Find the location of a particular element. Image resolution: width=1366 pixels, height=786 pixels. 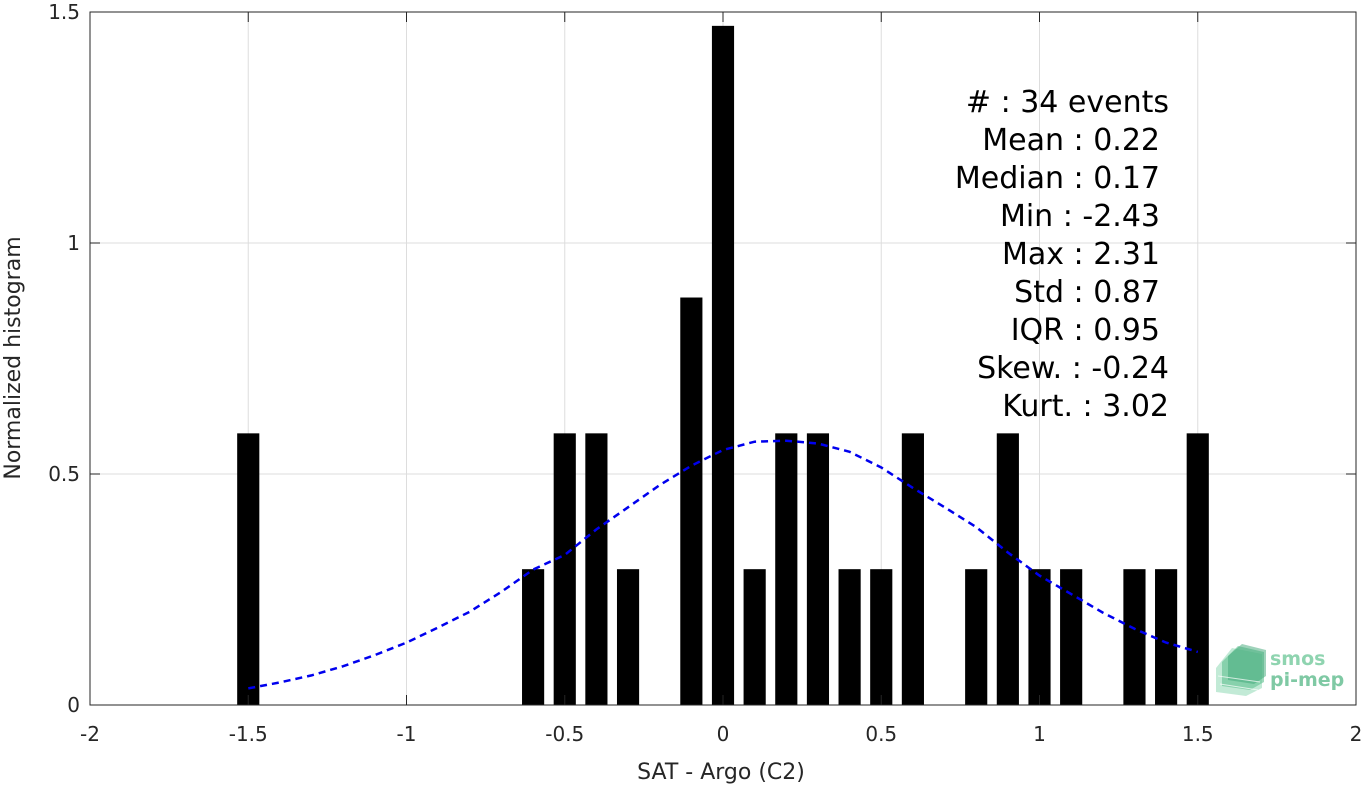

x-tick-label: -0.5 is located at coordinates (564, 734).